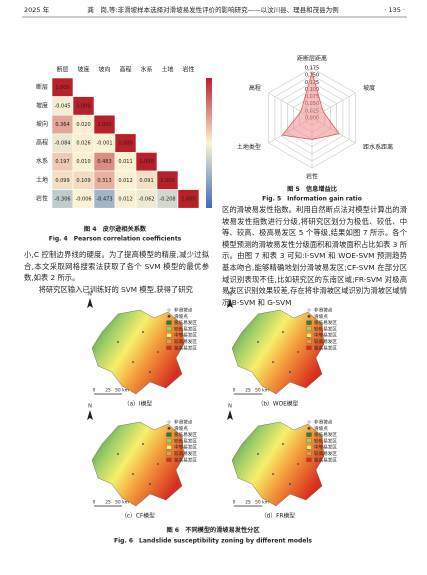  I want to click on paragraph: 将研究区输入已训练好的 SVM 模型,获得了研究, so click(115, 289).